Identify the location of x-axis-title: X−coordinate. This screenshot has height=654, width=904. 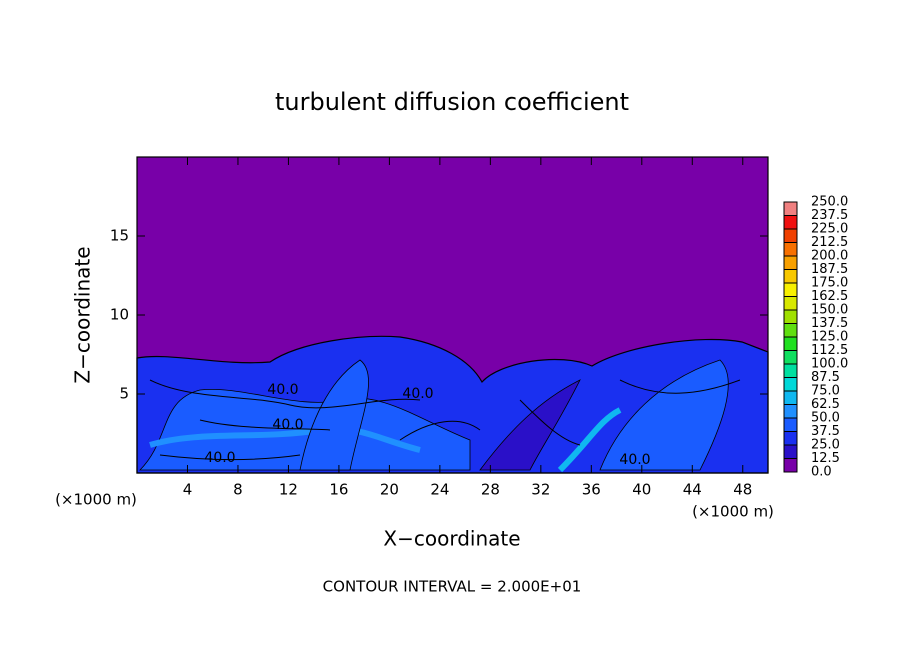
(451, 539).